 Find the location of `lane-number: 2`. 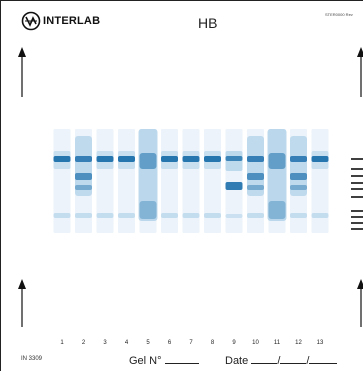

lane-number: 2 is located at coordinates (83, 343).